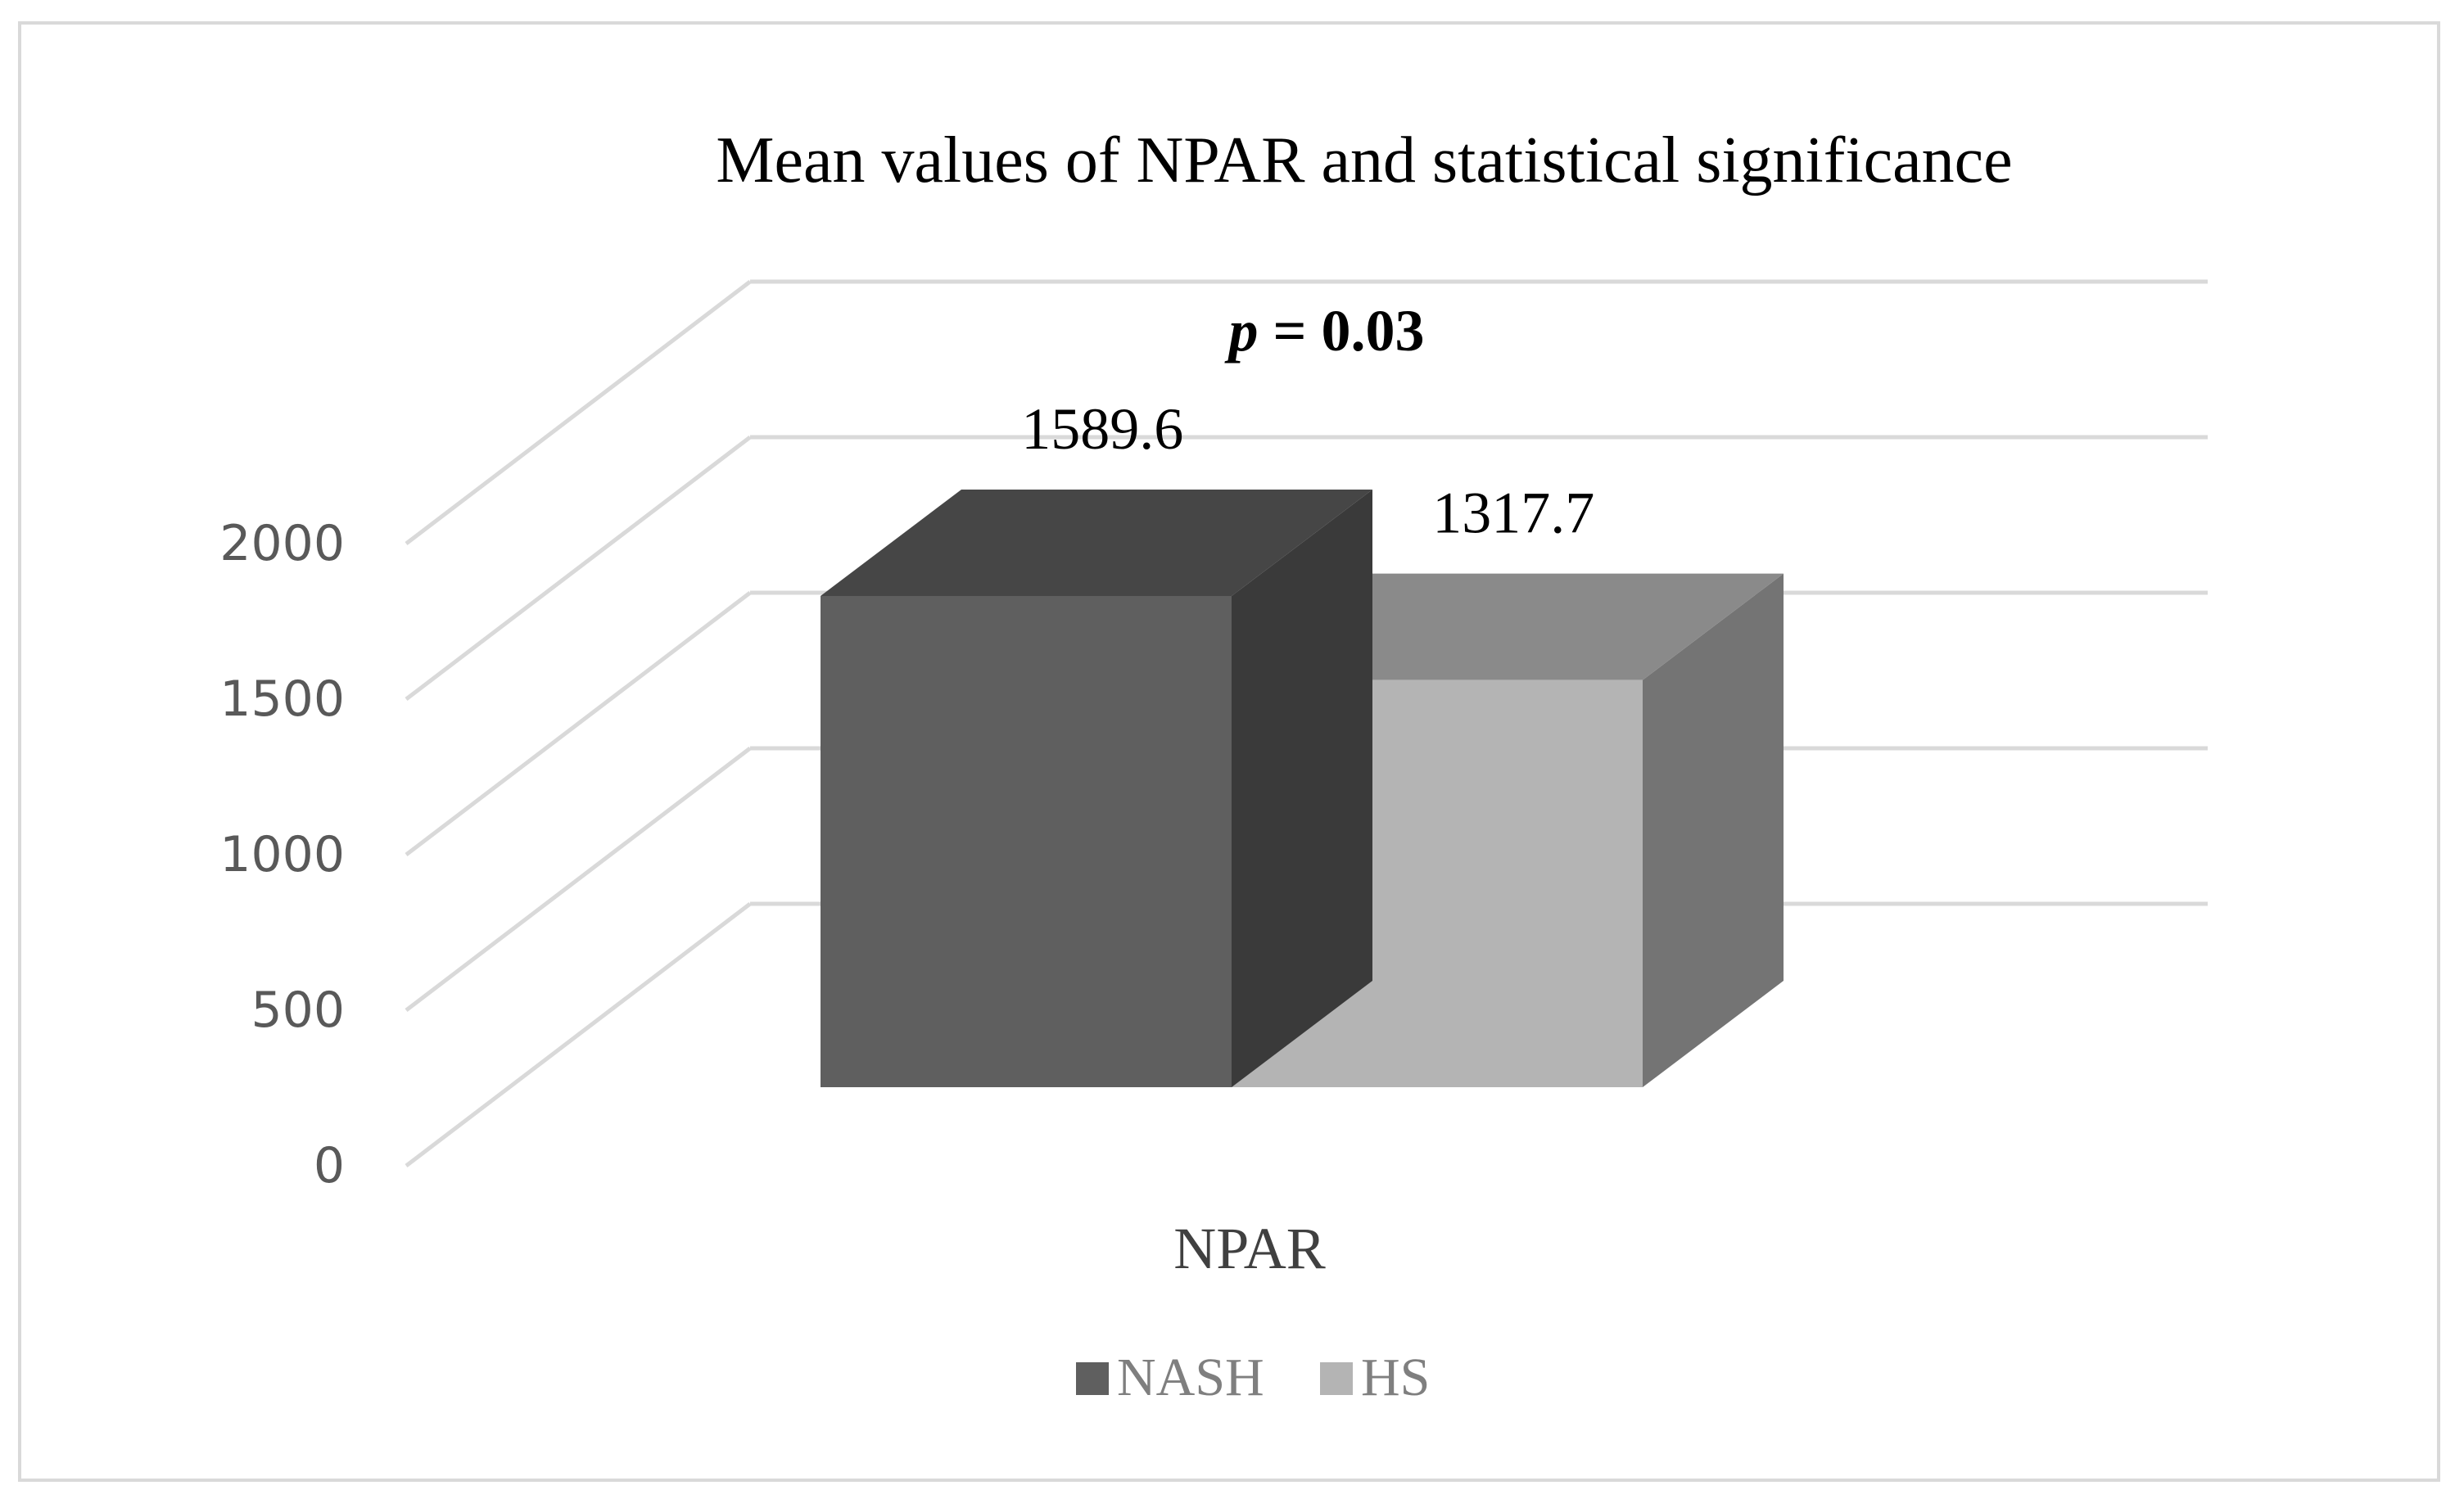 This screenshot has height=1508, width=2464. Describe the element at coordinates (1249, 1248) in the screenshot. I see `category-label: NPAR` at that location.